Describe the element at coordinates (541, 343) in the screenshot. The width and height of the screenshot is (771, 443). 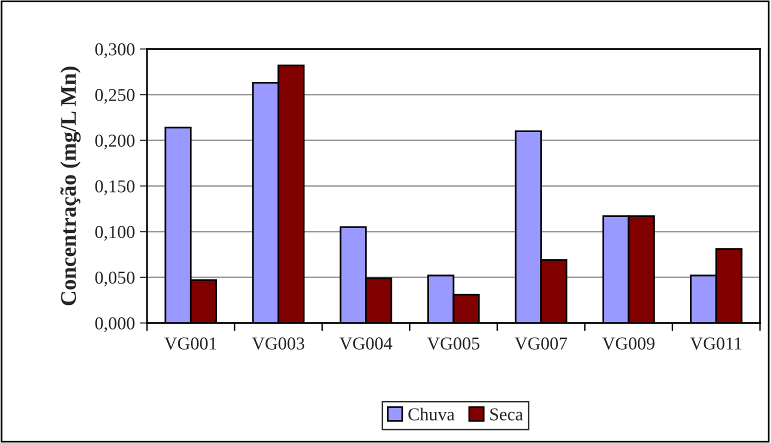
I see `x-tick-label: VG007` at that location.